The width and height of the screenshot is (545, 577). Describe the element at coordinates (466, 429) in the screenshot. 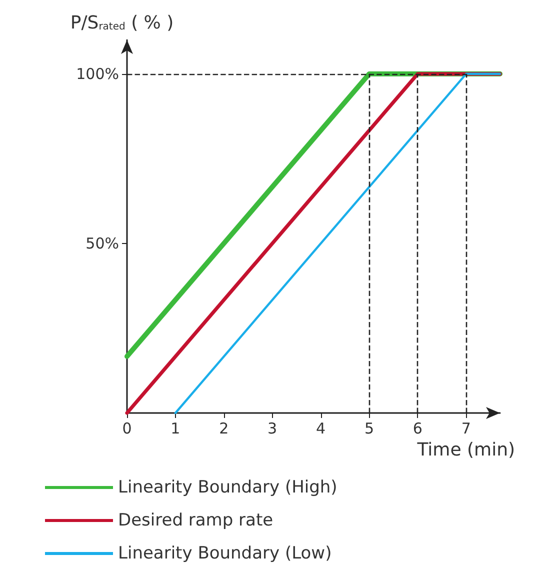

I see `x-tick-label: 7` at that location.